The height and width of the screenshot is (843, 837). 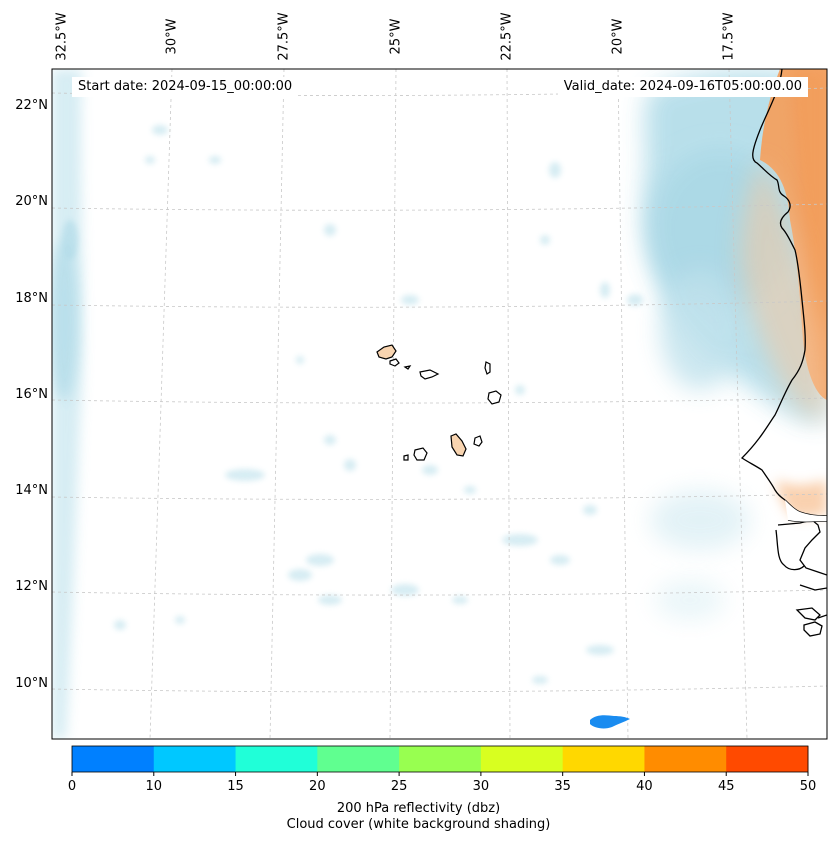 What do you see at coordinates (235, 786) in the screenshot?
I see `colorbar-tick-label: 15` at bounding box center [235, 786].